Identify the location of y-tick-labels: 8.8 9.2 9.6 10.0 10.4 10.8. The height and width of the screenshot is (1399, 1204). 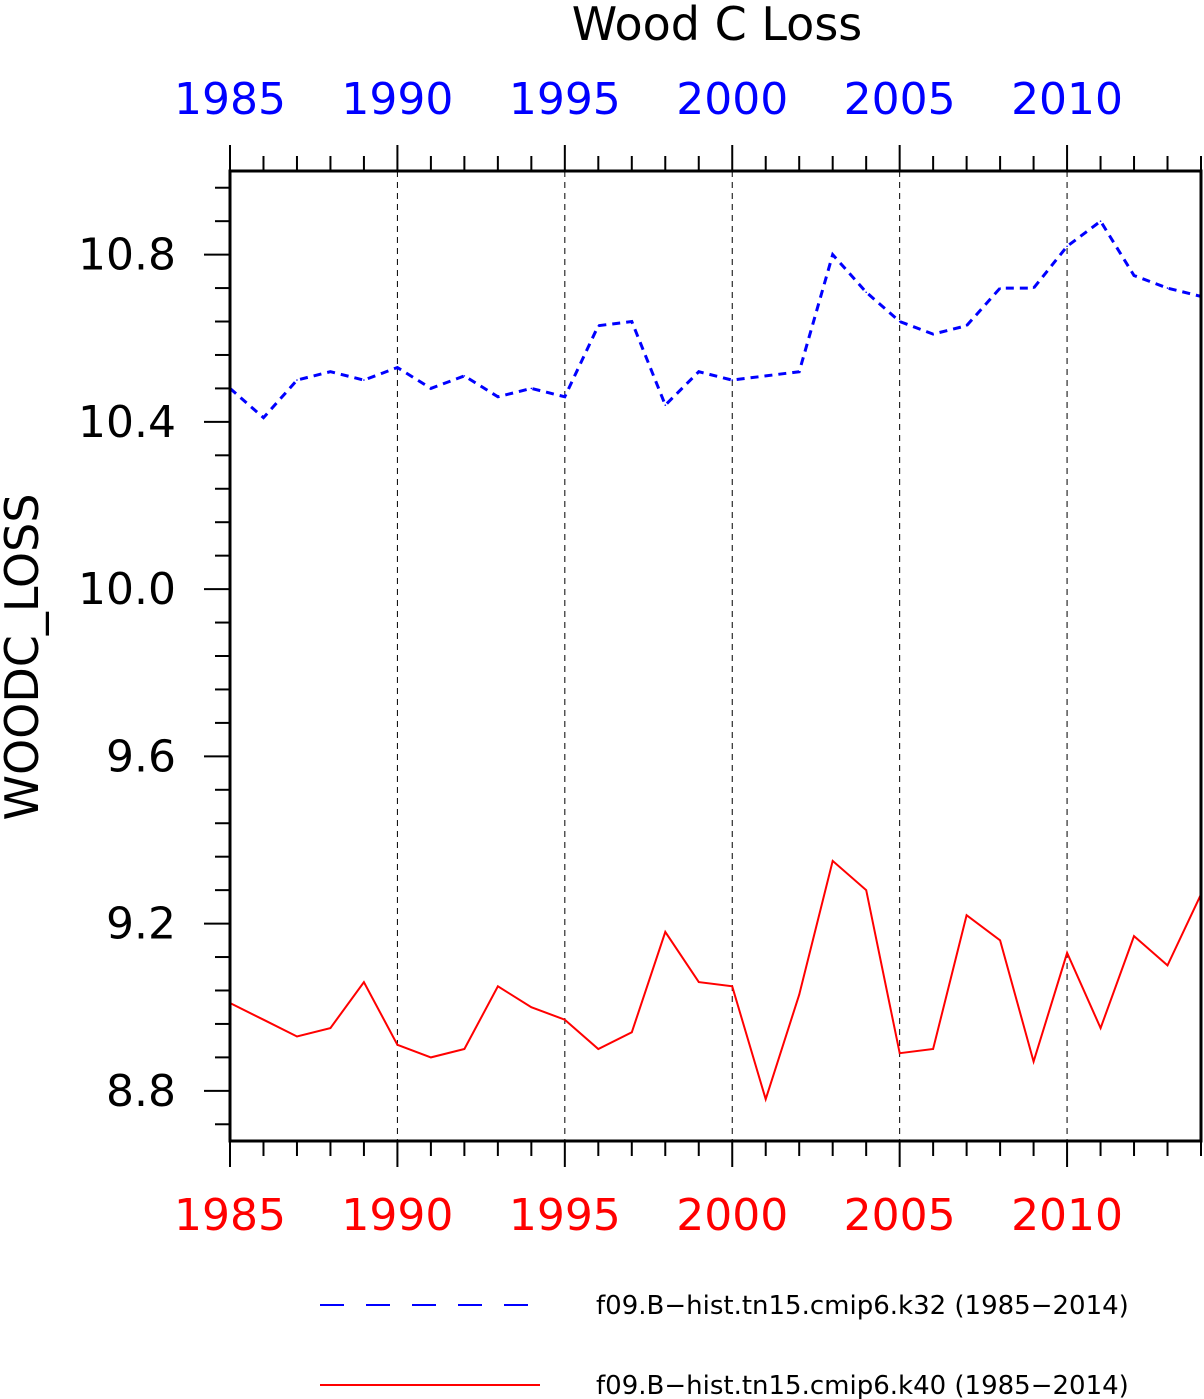
(127, 673).